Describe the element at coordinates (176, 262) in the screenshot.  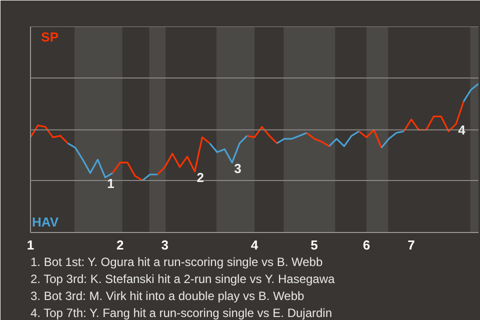
I see `text: 1. Bot 1st: Y. Ogura hit a run-scoring single vs B. Webb` at that location.